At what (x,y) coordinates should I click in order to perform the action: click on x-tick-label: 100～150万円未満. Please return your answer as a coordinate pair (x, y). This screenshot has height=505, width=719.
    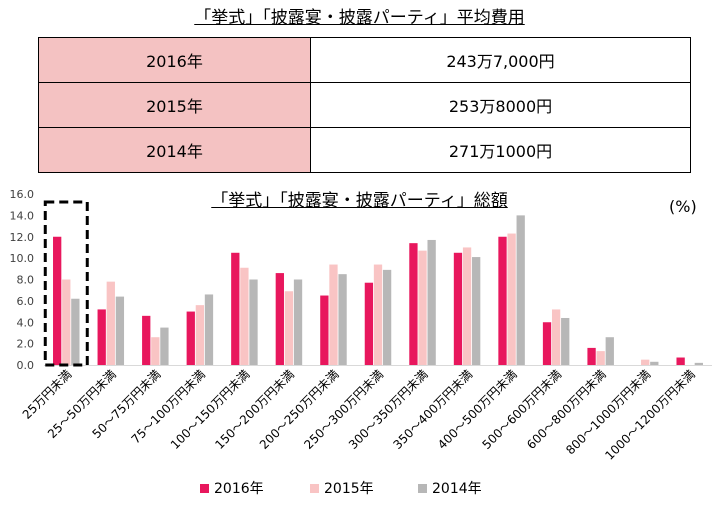
    Looking at the image, I should click on (210, 409).